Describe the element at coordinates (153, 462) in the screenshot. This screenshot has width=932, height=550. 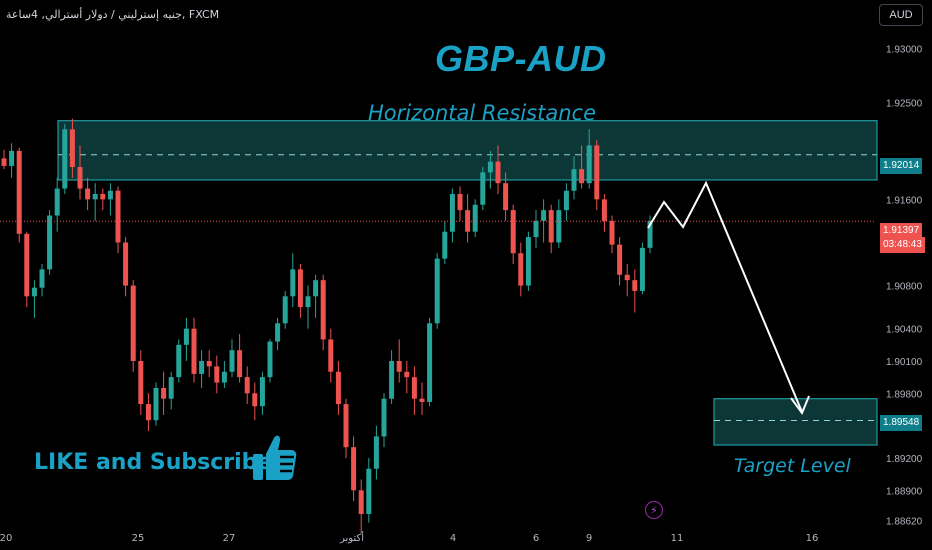
I see `like-subscribe-text: LIKE and Subscribe` at that location.